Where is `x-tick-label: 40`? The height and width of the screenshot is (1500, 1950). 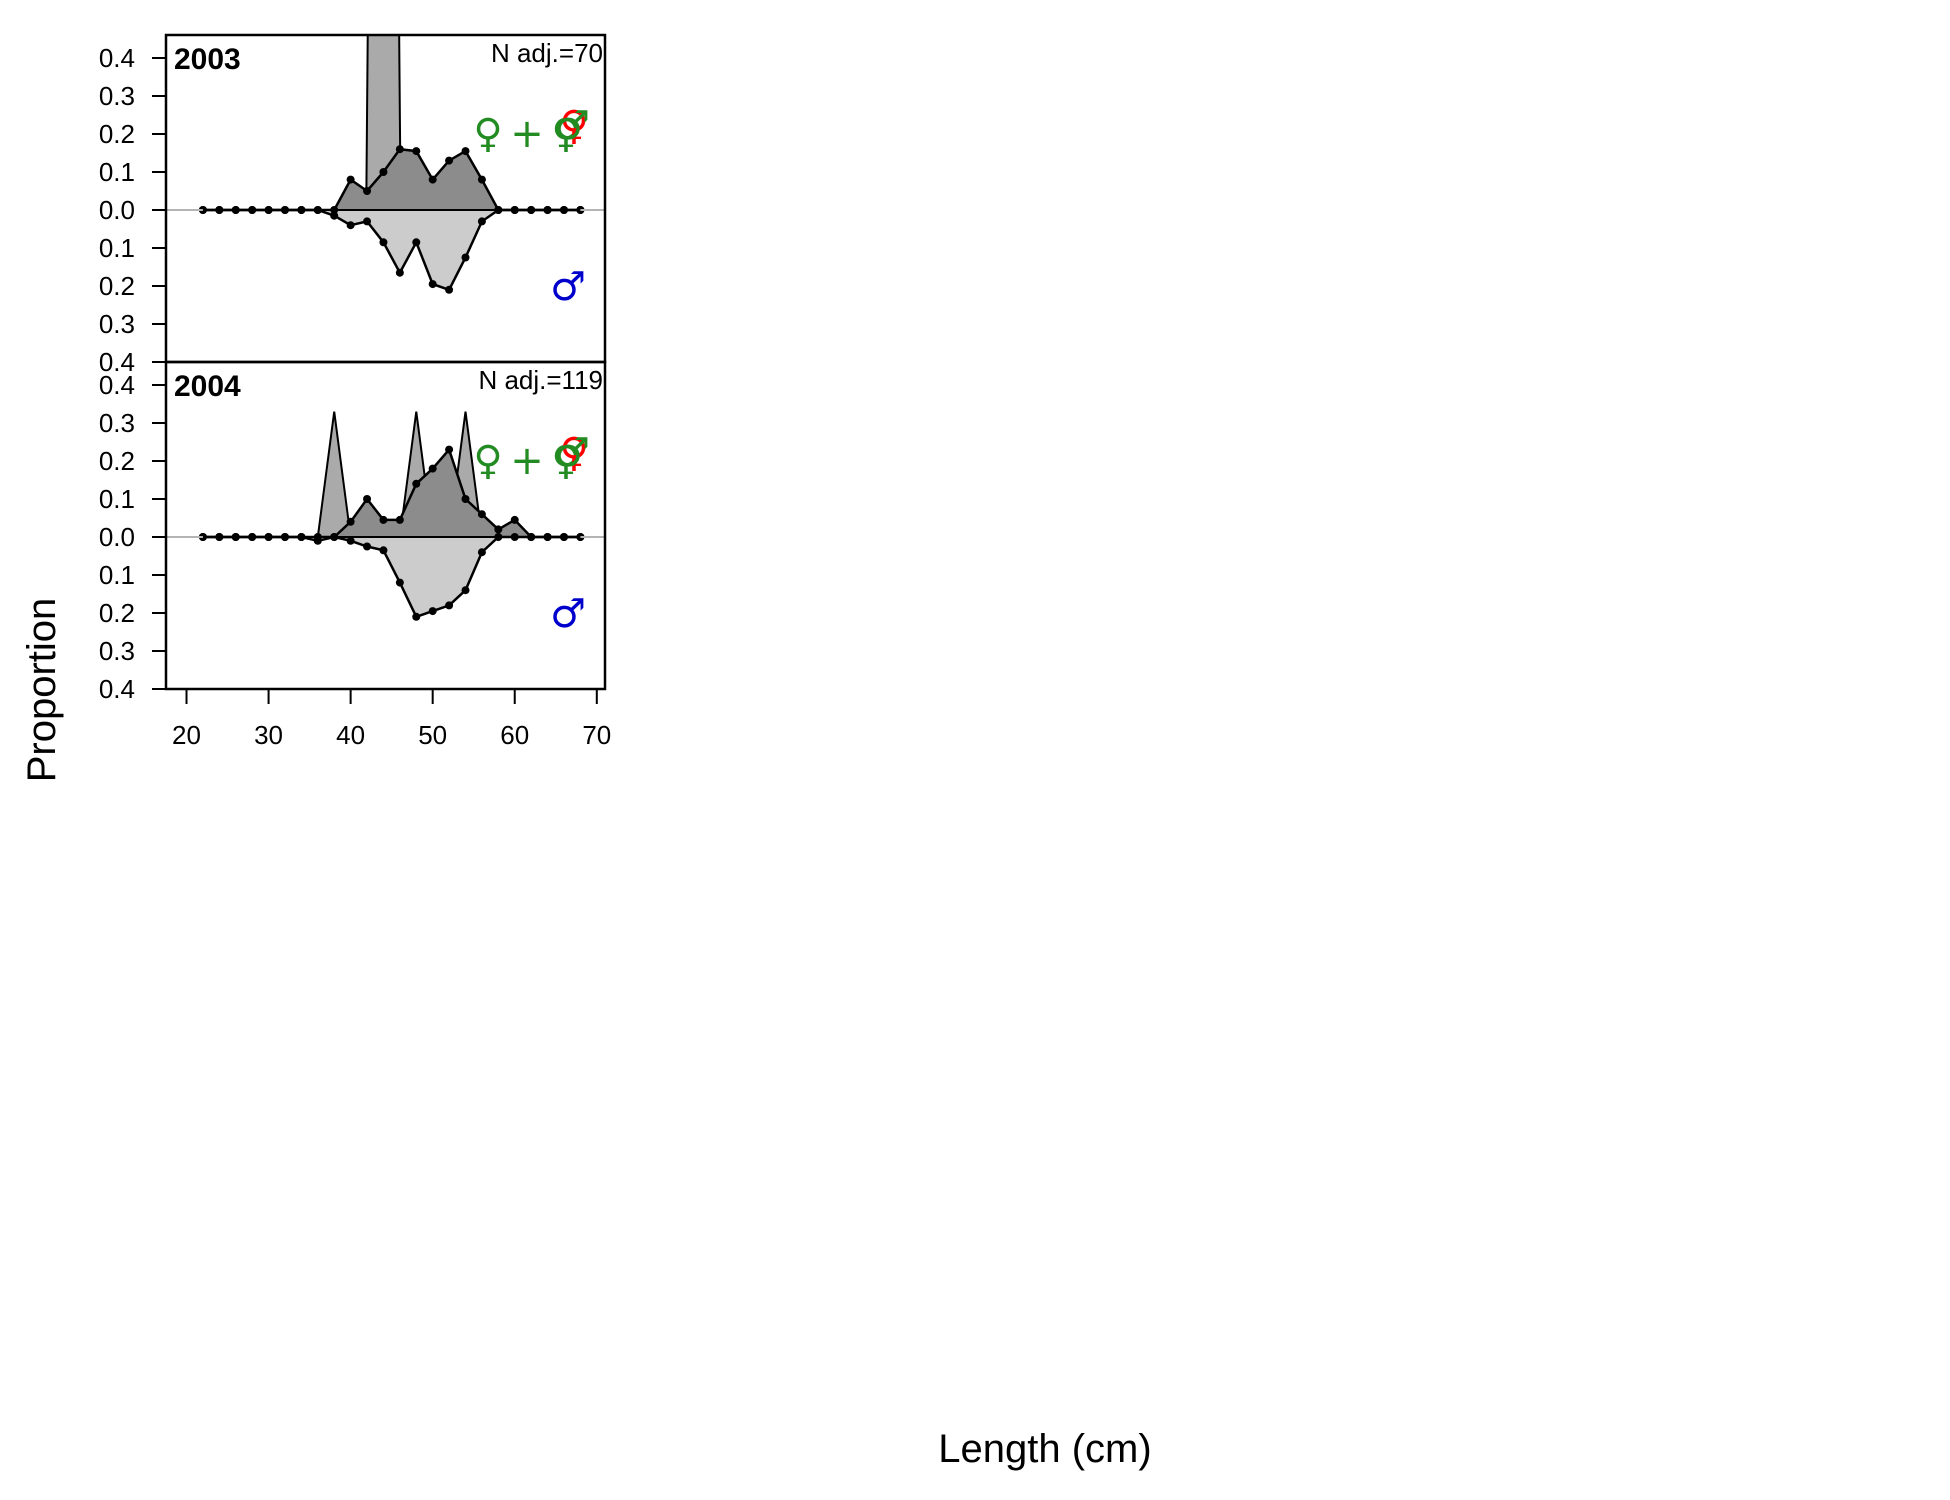
x-tick-label: 40 is located at coordinates (350, 735).